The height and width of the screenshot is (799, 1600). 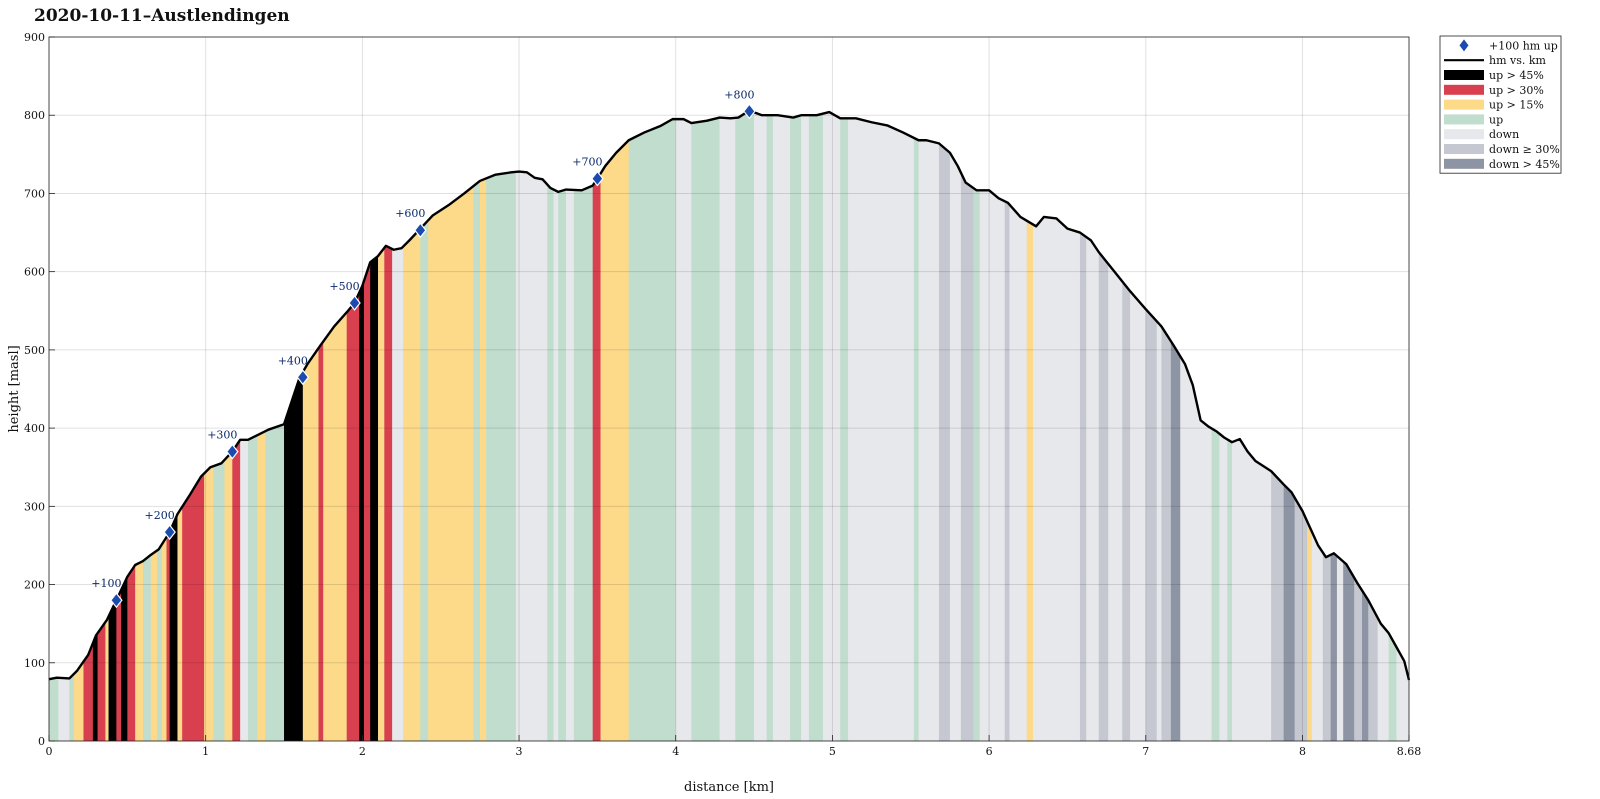 I want to click on x-axis-label: distance [km], so click(x=729, y=787).